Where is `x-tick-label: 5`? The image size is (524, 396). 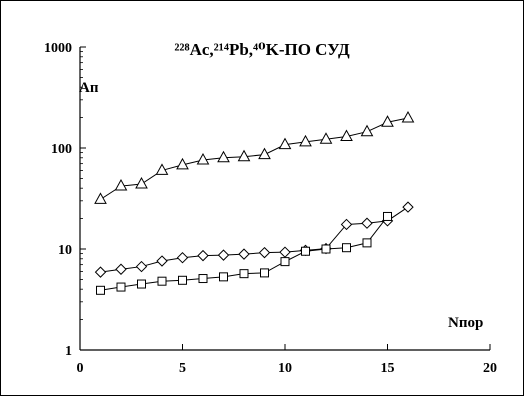
x-tick-label: 5 is located at coordinates (182, 368).